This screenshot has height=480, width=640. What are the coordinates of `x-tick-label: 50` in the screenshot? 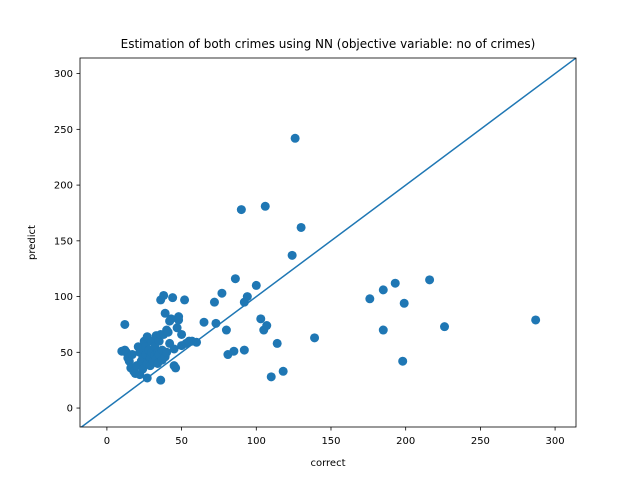 It's located at (181, 441).